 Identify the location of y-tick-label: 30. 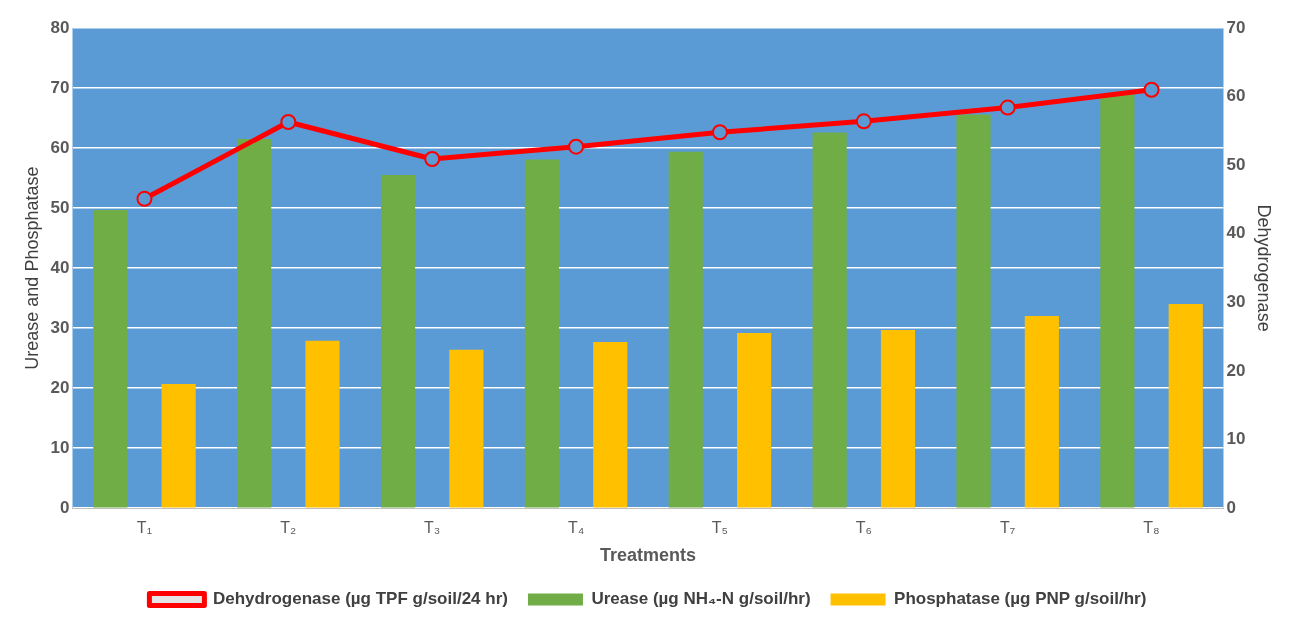
(60, 327).